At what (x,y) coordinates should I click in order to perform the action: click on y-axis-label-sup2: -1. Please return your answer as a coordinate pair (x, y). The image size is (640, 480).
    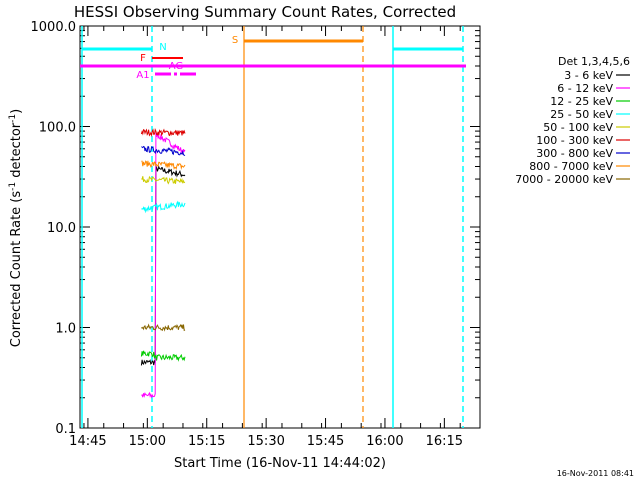
    Looking at the image, I should click on (13, 118).